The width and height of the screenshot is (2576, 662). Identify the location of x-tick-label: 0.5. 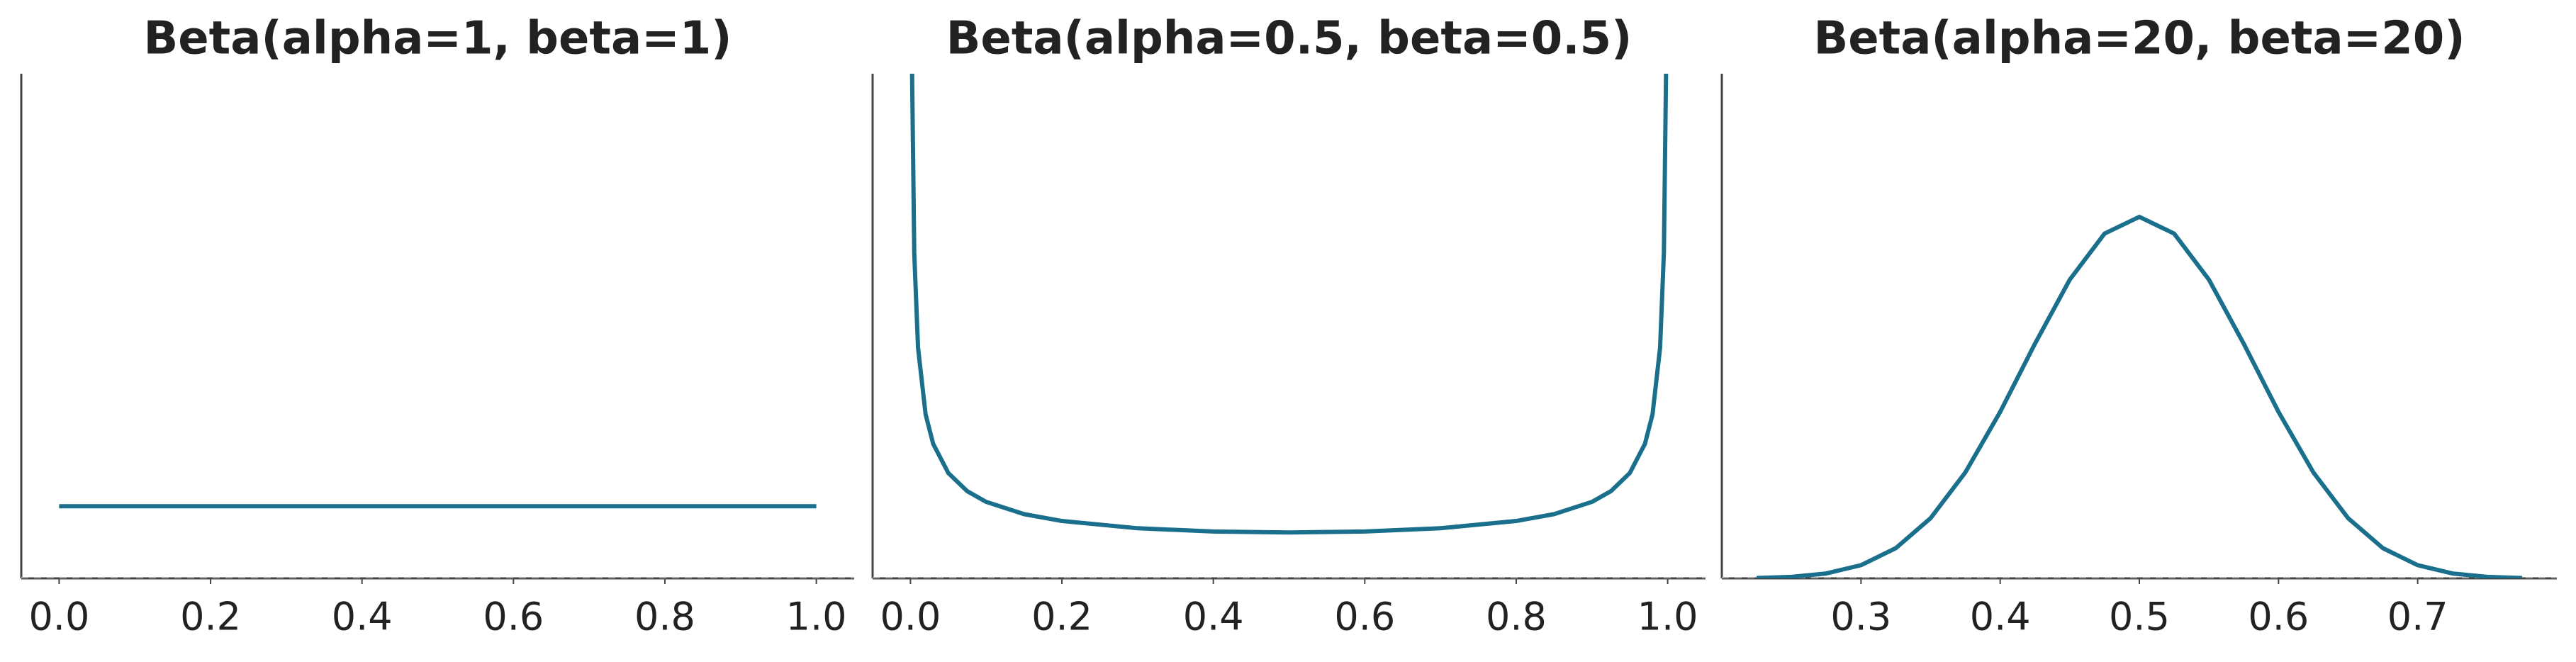
(2140, 617).